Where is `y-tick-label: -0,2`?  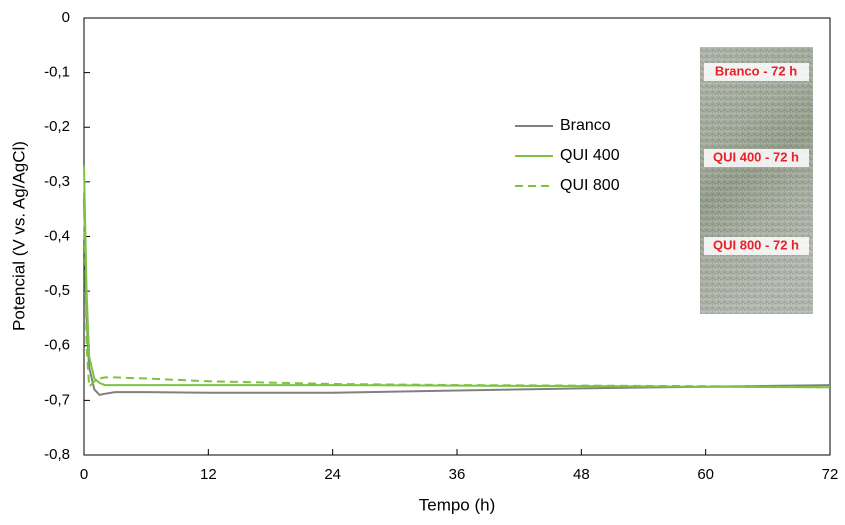
y-tick-label: -0,2 is located at coordinates (57, 126).